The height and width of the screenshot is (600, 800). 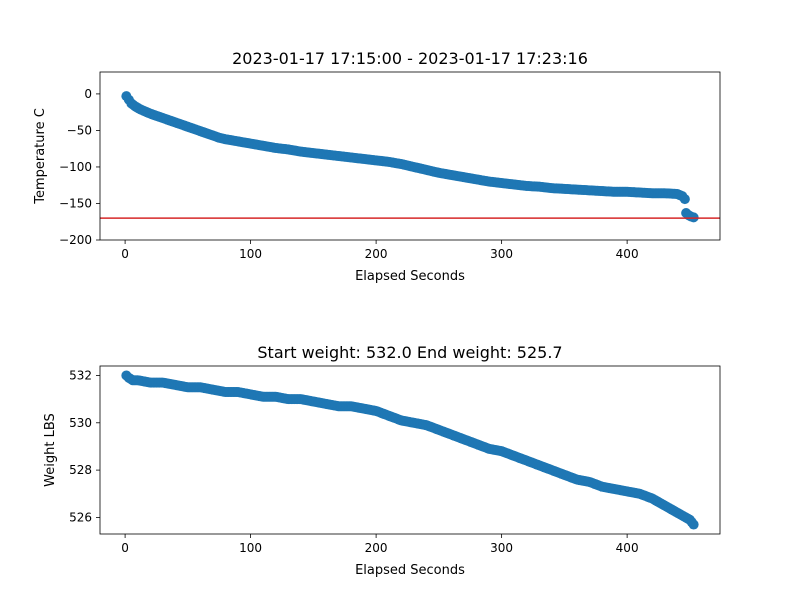 What do you see at coordinates (50, 450) in the screenshot?
I see `weight-y-axis-label: Weight LBS` at bounding box center [50, 450].